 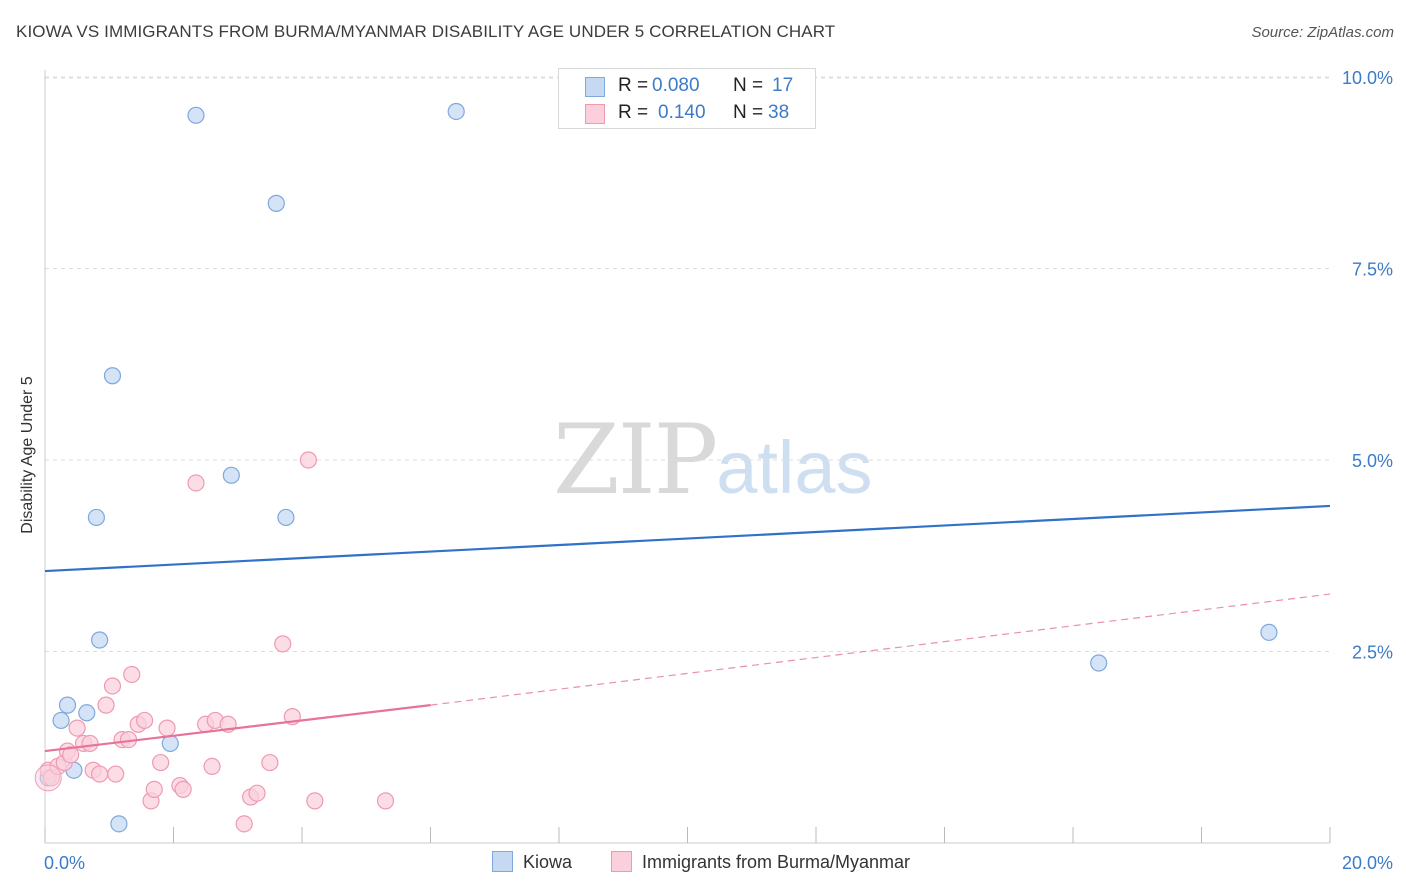 What do you see at coordinates (779, 112) in the screenshot?
I see `burma-n-value: 38` at bounding box center [779, 112].